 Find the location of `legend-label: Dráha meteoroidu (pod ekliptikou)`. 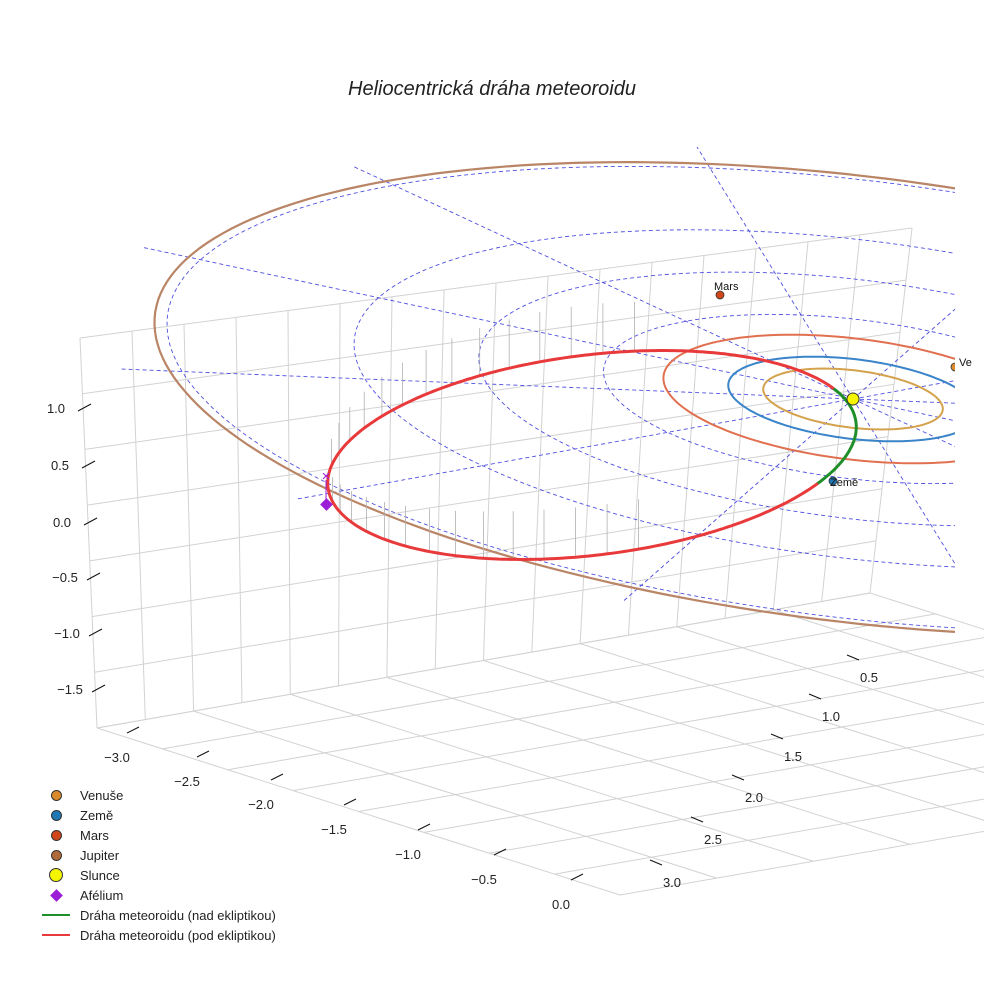

legend-label: Dráha meteoroidu (pod ekliptikou) is located at coordinates (178, 935).